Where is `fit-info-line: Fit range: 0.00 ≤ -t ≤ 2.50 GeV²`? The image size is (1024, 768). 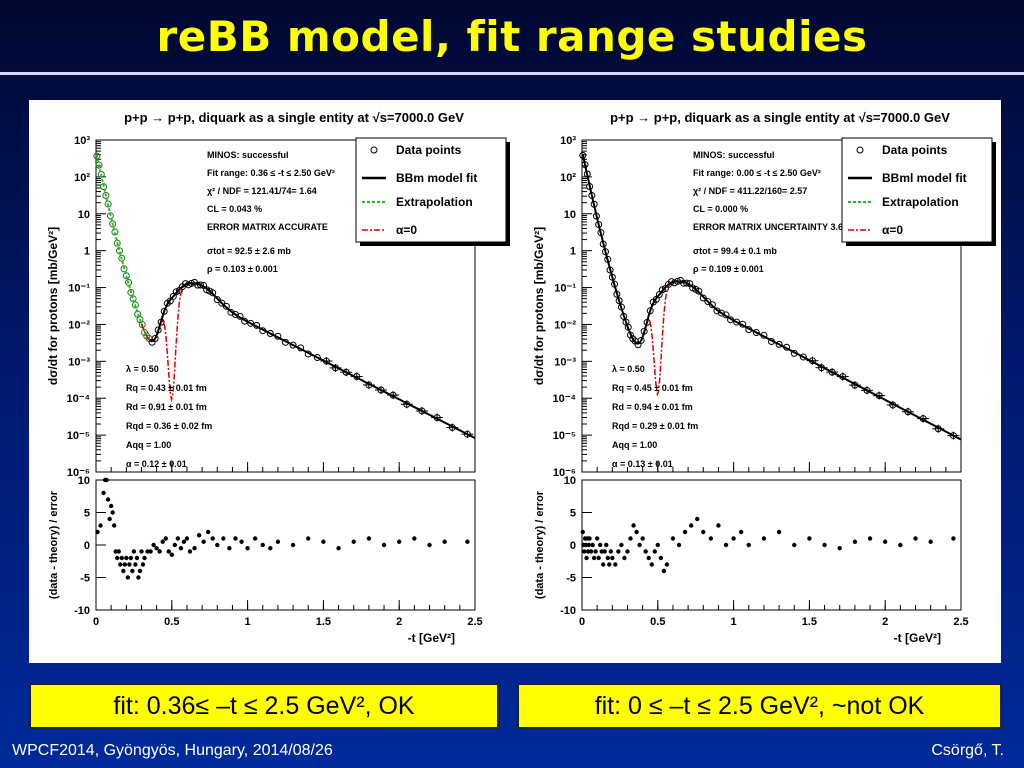
fit-info-line: Fit range: 0.00 ≤ -t ≤ 2.50 GeV² is located at coordinates (757, 173).